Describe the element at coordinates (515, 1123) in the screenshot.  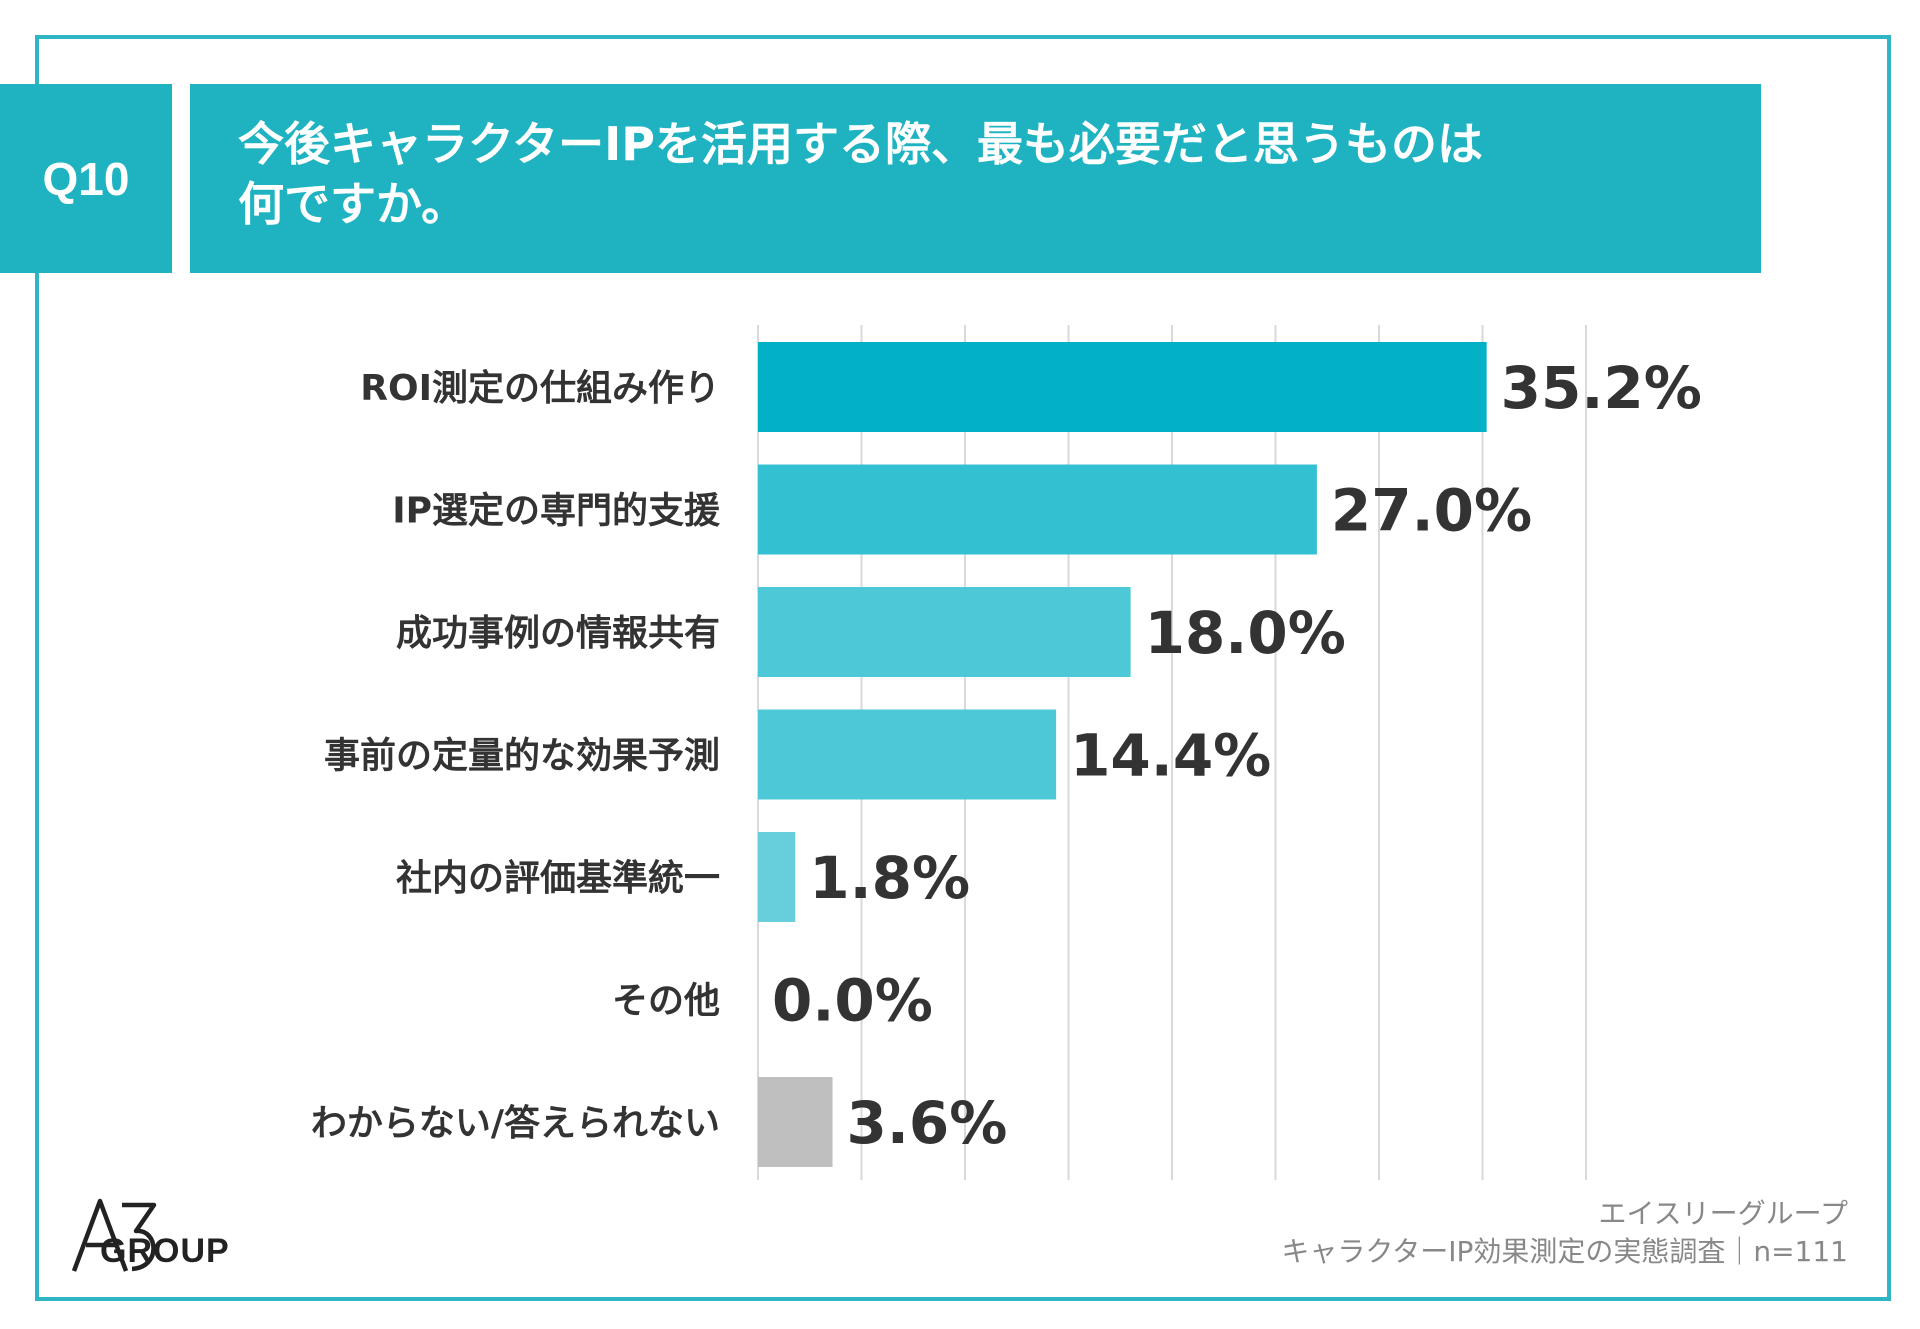
I see `category-label: わからない/答えられない` at that location.